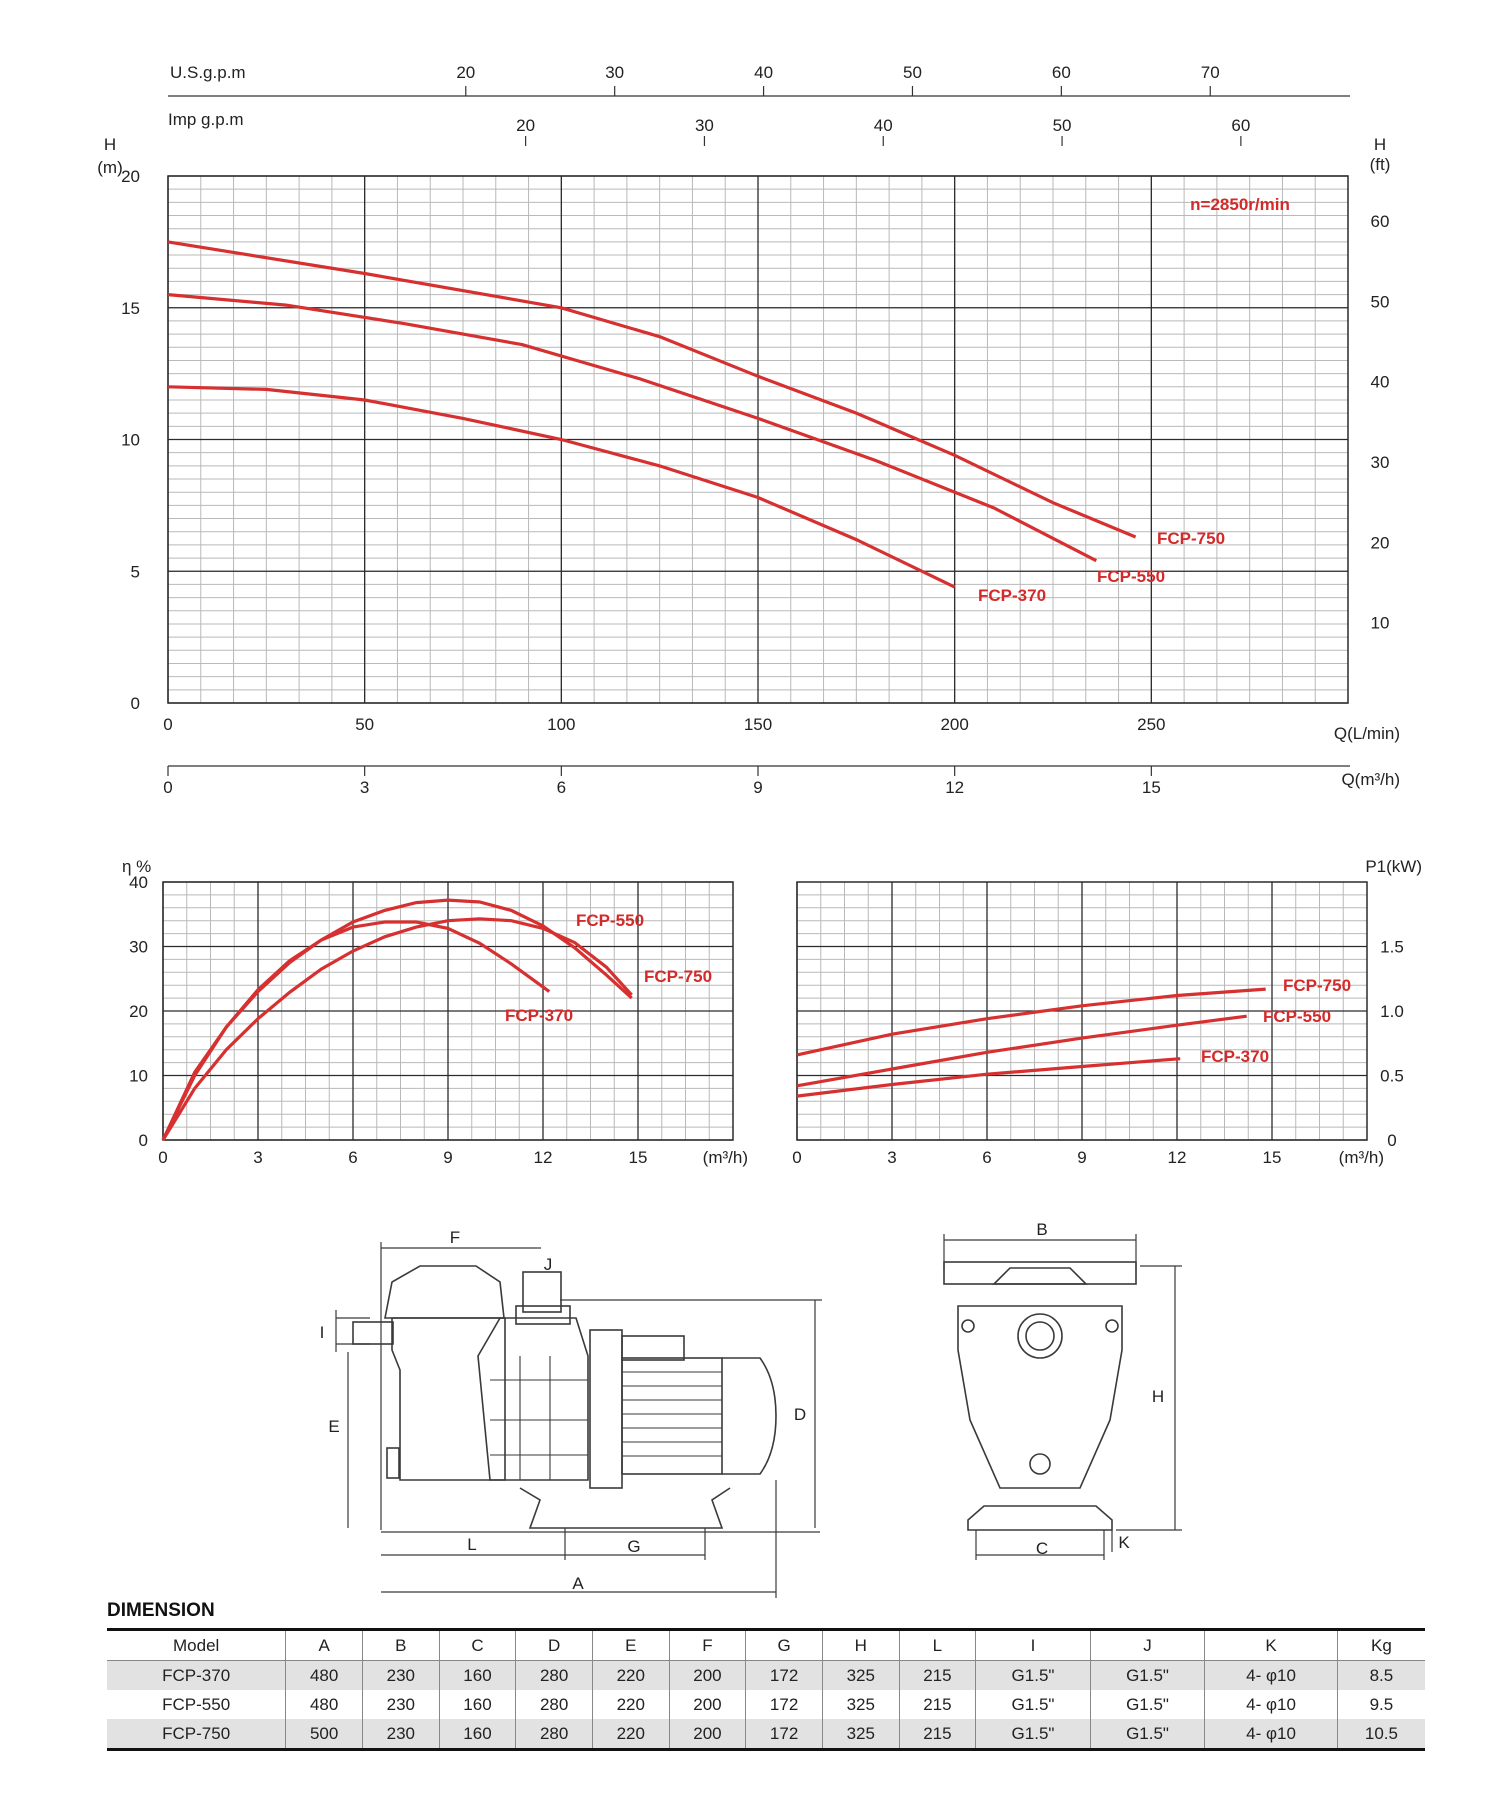 This screenshot has width=1500, height=1803. I want to click on usgpm-tick-label: 60, so click(1061, 72).